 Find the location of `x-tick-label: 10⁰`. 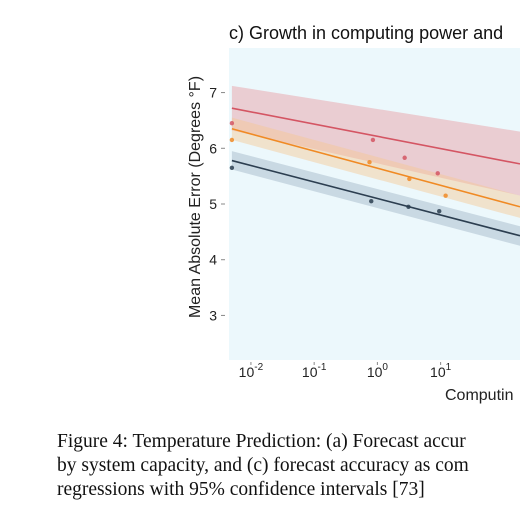

x-tick-label: 10⁰ is located at coordinates (378, 371).